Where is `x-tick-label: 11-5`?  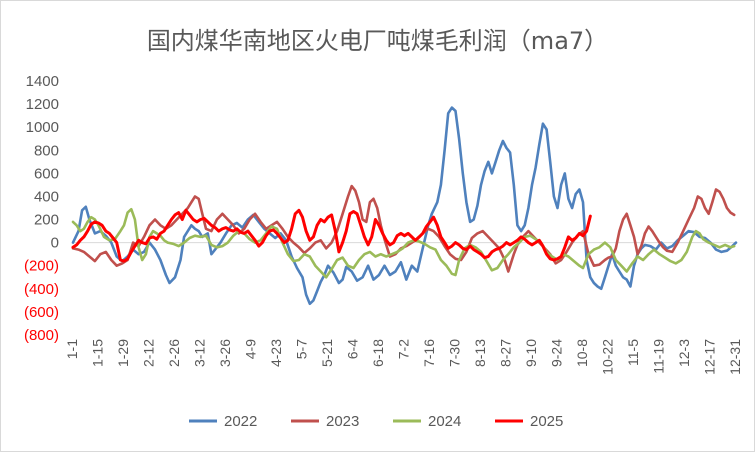
x-tick-label: 11-5 is located at coordinates (633, 352).